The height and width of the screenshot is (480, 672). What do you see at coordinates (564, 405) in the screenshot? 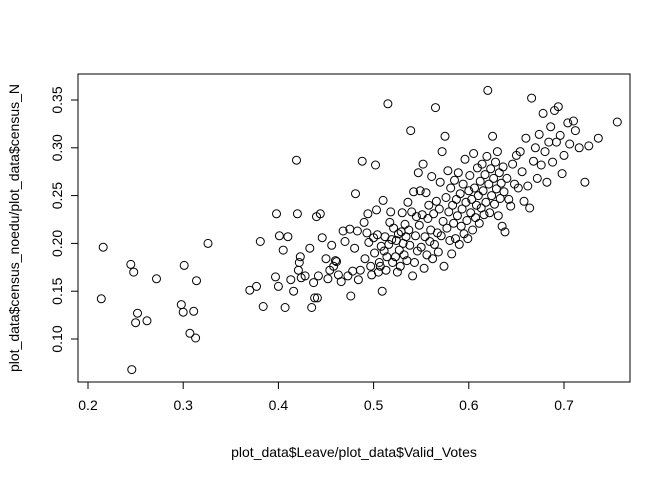
I see `x-tick-label: 0.7` at bounding box center [564, 405].